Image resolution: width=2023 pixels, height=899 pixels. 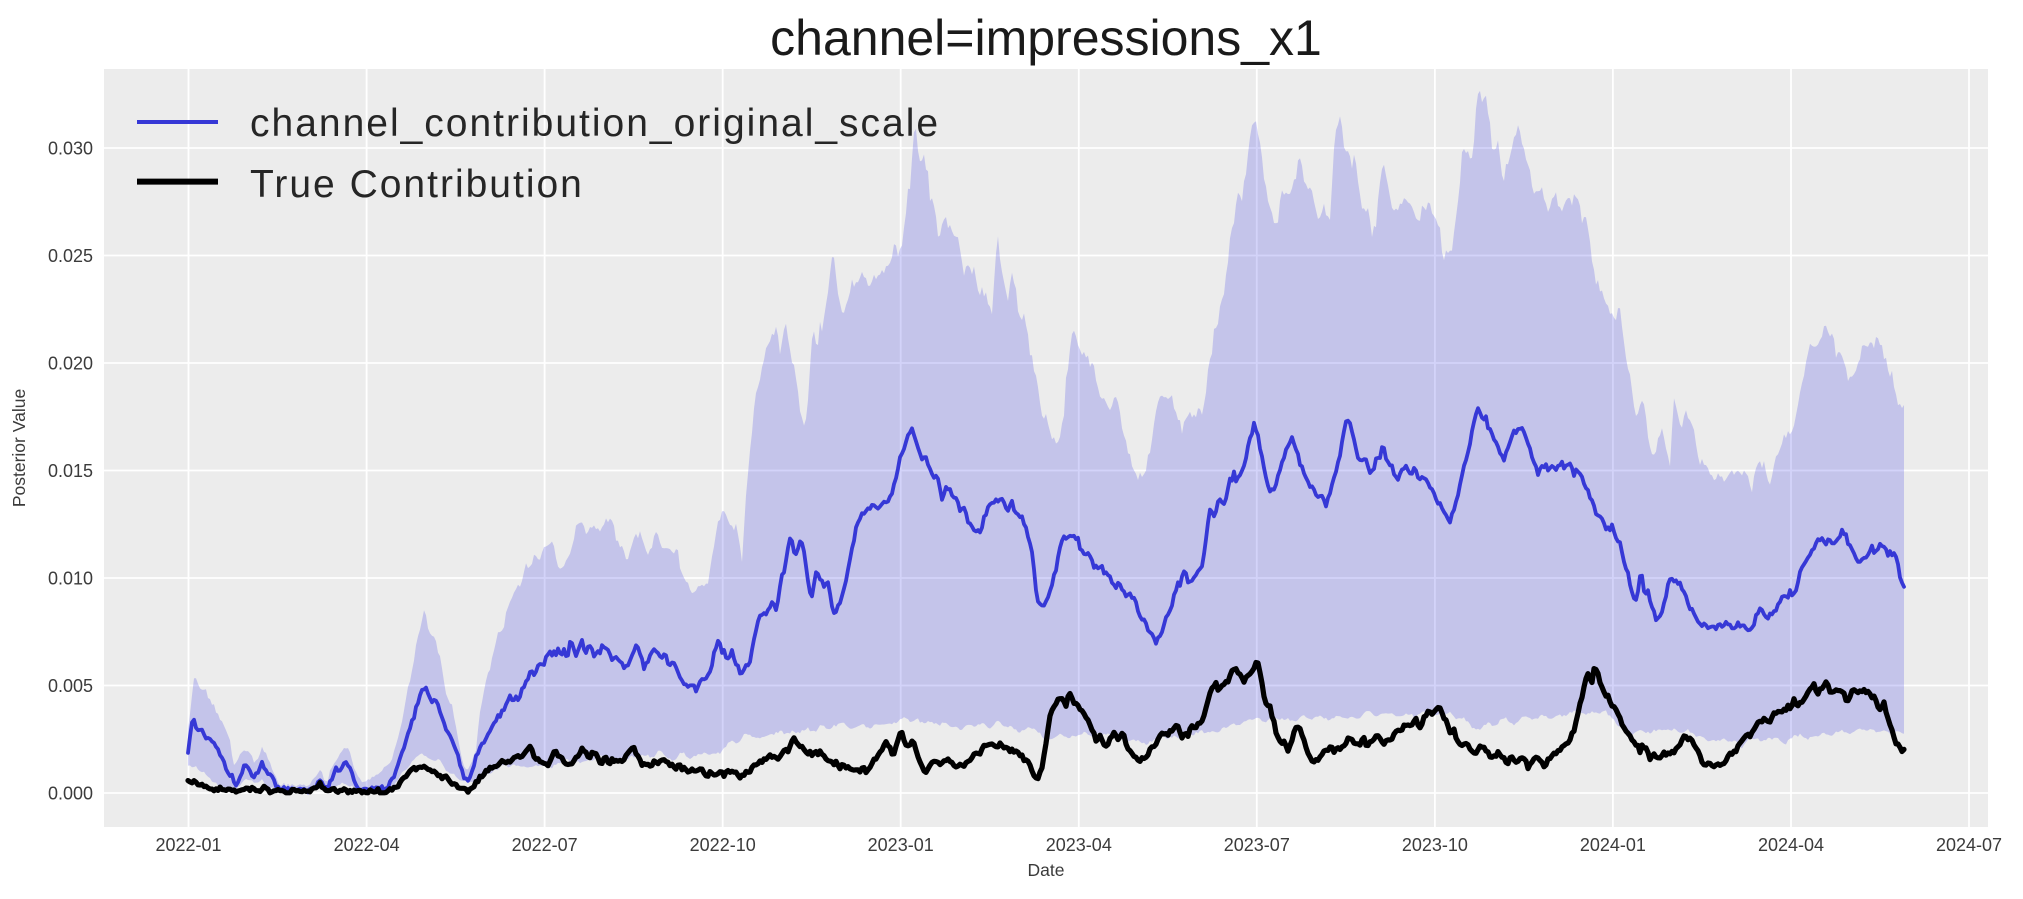 What do you see at coordinates (595, 123) in the screenshot?
I see `svg-text:channel_contribution_original_: channel_contribution_original_scale` at bounding box center [595, 123].